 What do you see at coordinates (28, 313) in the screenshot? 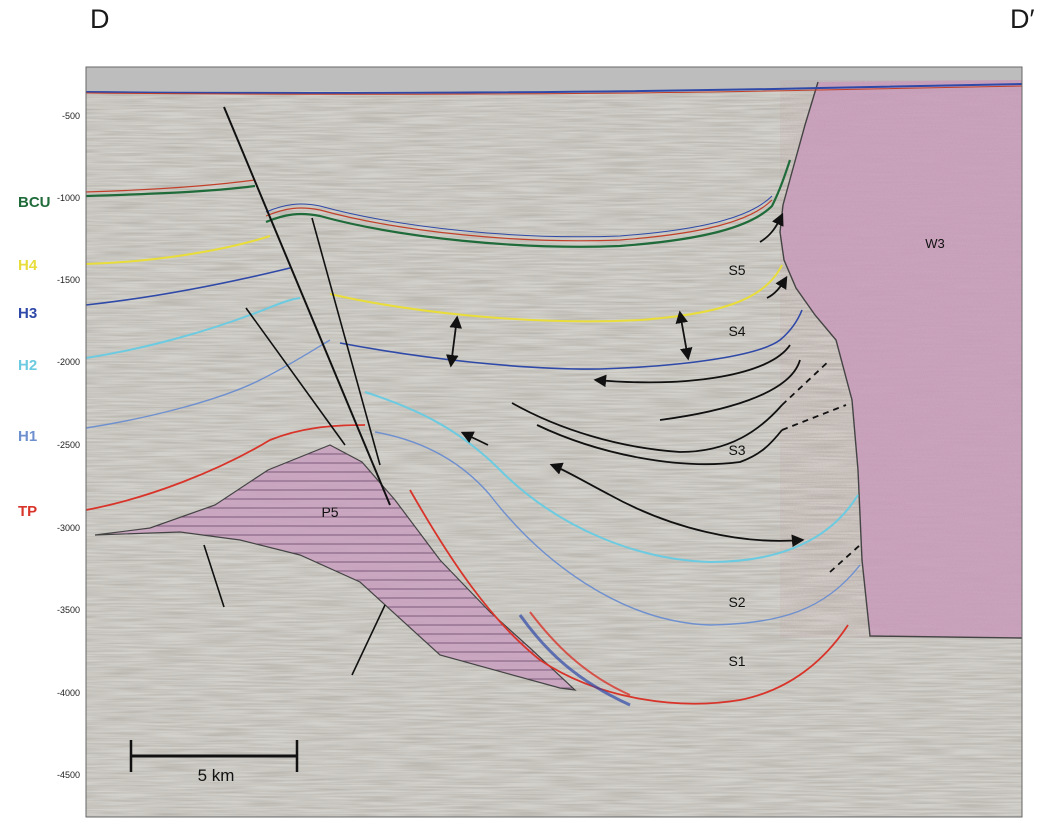
I see `horizon-key-h3: H3` at bounding box center [28, 313].